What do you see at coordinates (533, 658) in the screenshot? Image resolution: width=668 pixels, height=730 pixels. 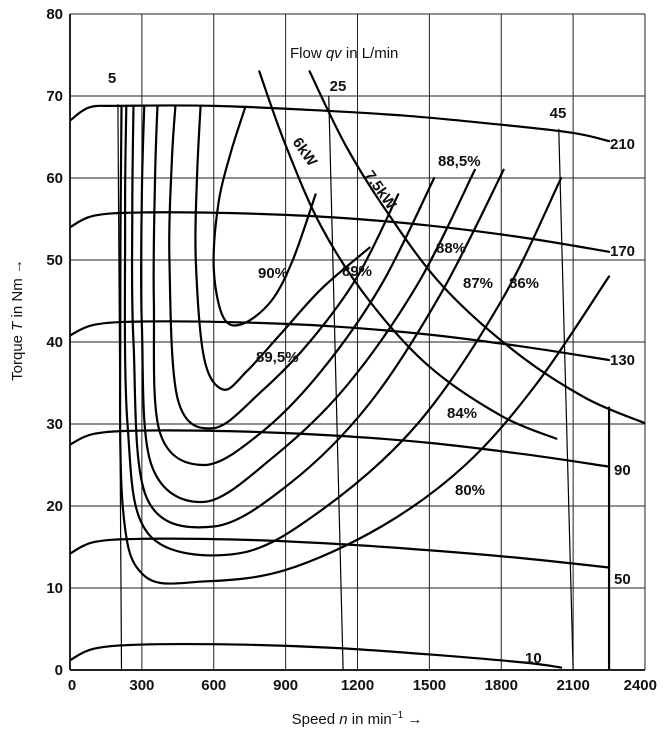 I see `label-p10: 10` at bounding box center [533, 658].